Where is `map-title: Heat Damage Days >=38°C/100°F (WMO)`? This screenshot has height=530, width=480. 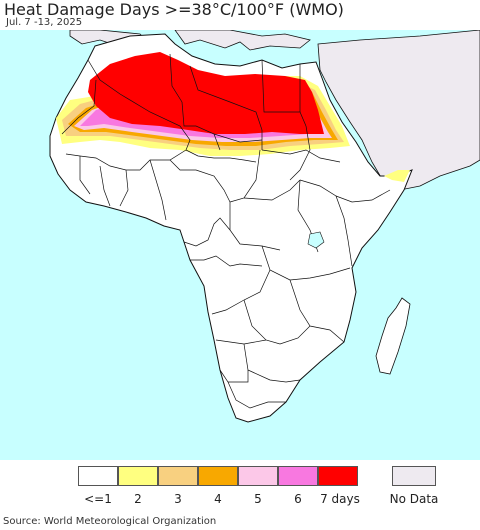
map-title: Heat Damage Days >=38°C/100°F (WMO) is located at coordinates (174, 9).